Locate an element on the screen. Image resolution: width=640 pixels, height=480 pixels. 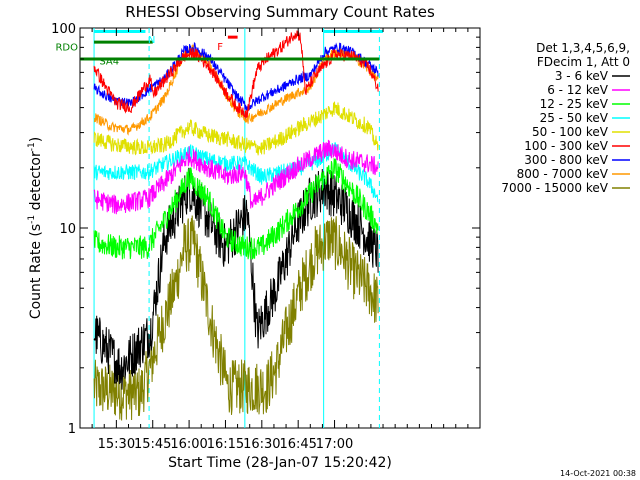
series-line-12-25-kev is located at coordinates (236, 208).